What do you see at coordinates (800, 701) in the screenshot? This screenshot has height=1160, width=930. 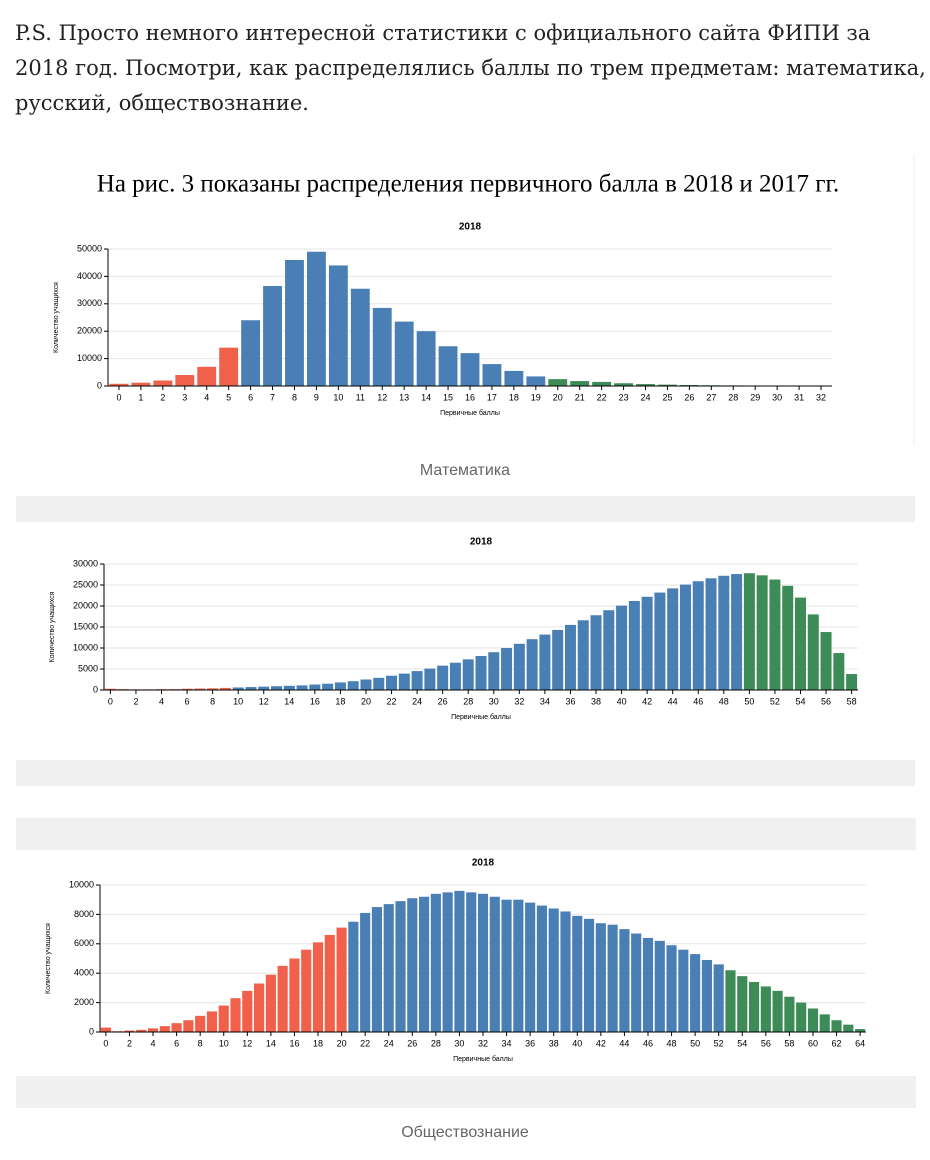 I see `x-tick-label: 54` at bounding box center [800, 701].